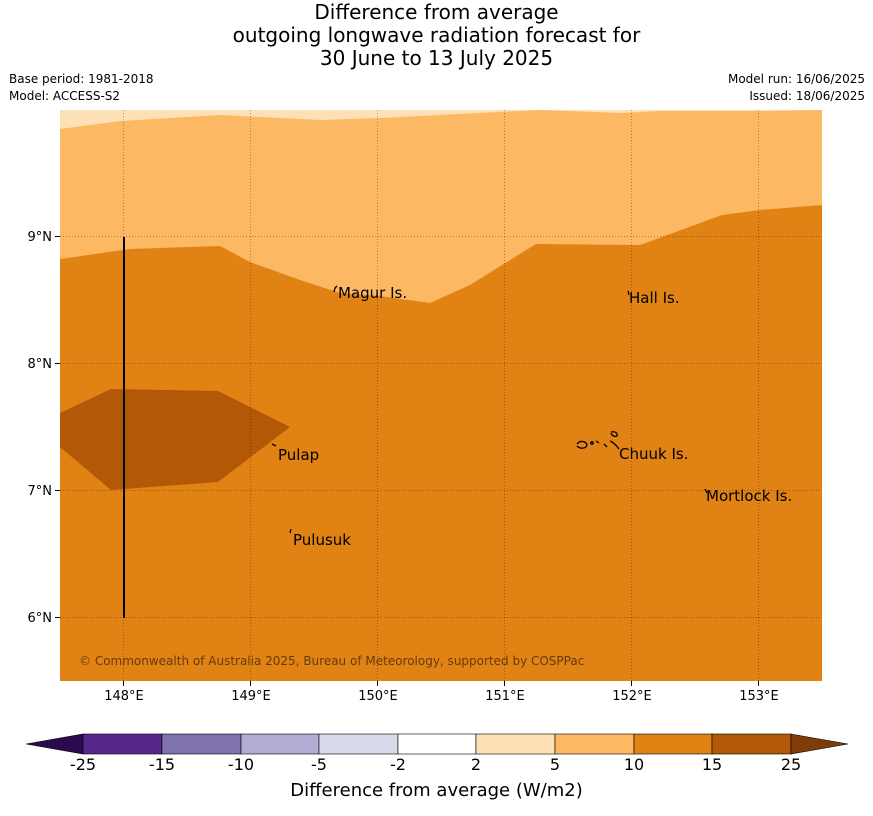 The width and height of the screenshot is (873, 816). Describe the element at coordinates (654, 298) in the screenshot. I see `place-label-hall: Hall Is.` at that location.